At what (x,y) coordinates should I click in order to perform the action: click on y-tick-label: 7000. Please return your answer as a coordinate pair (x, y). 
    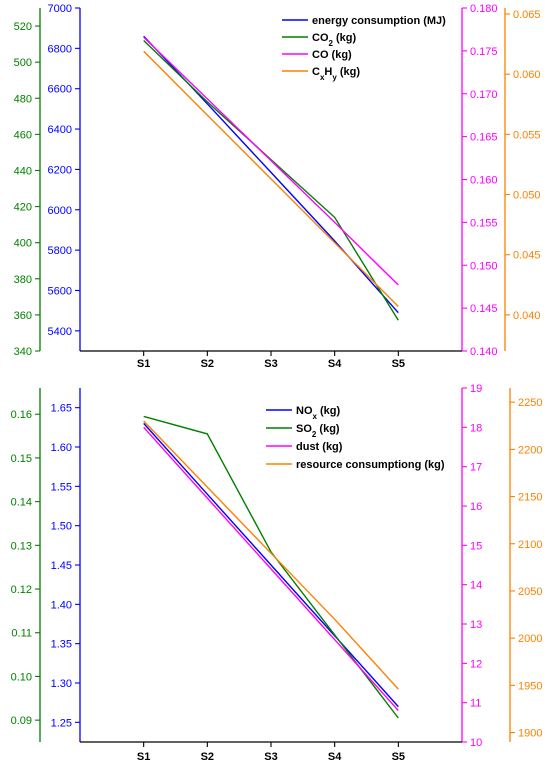
    Looking at the image, I should click on (60, 9).